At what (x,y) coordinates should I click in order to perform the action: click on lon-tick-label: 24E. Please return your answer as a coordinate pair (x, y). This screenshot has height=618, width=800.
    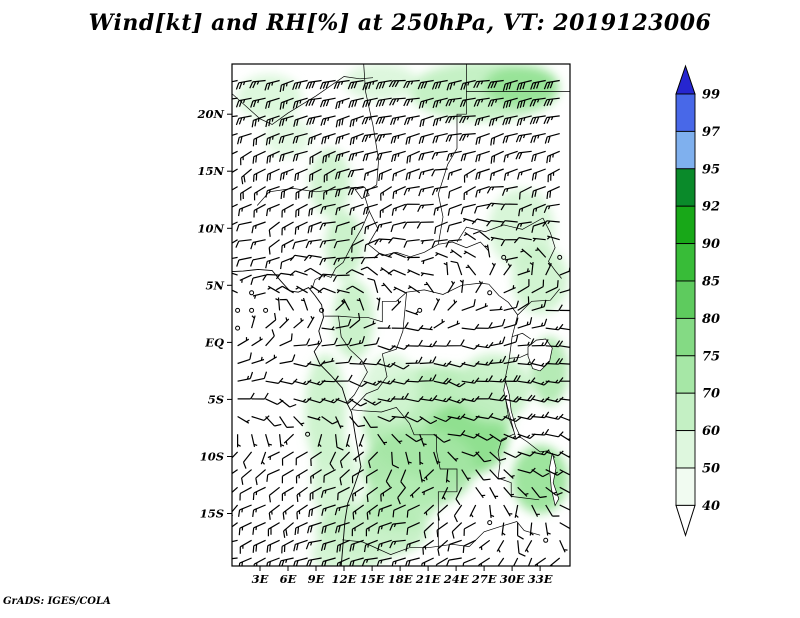
    Looking at the image, I should click on (456, 579).